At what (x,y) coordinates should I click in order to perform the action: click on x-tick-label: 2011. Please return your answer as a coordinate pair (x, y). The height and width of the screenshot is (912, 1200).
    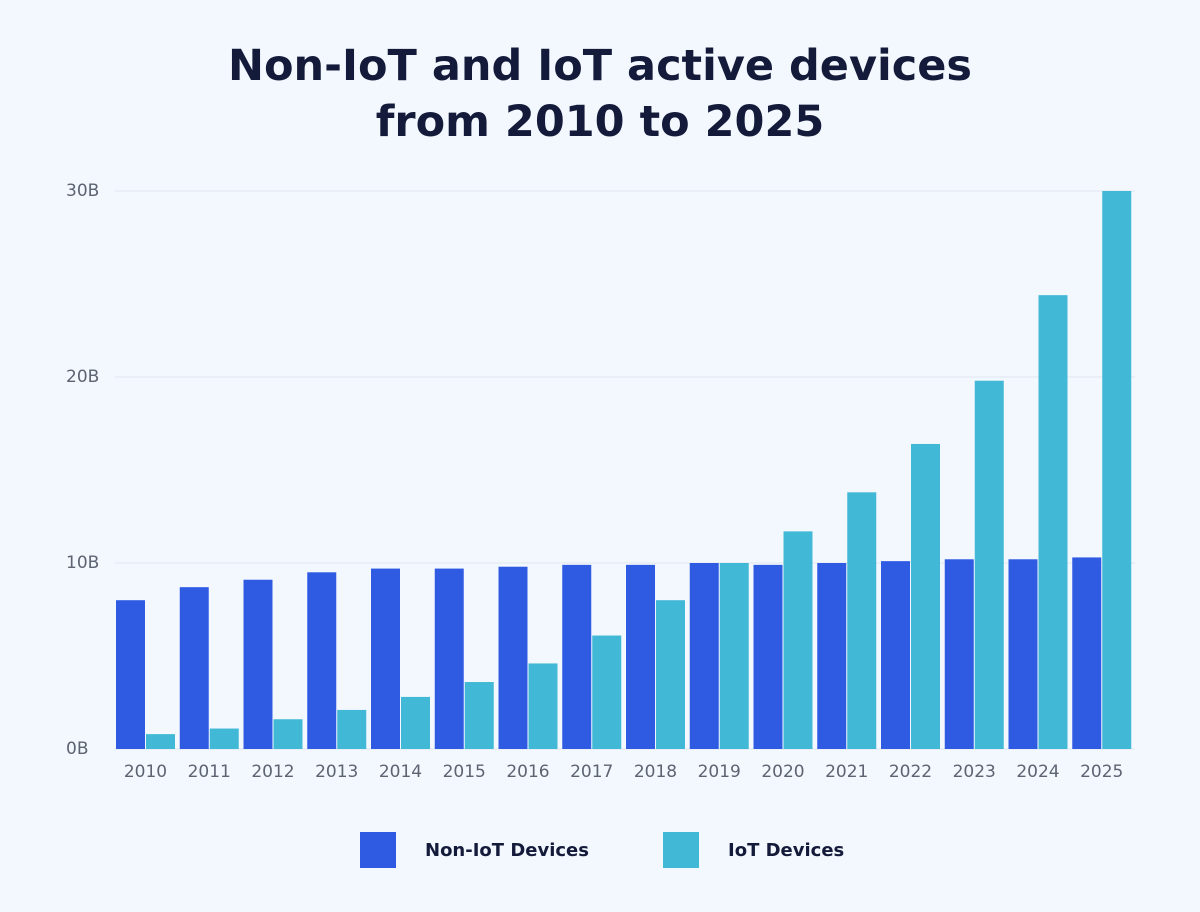
    Looking at the image, I should click on (209, 772).